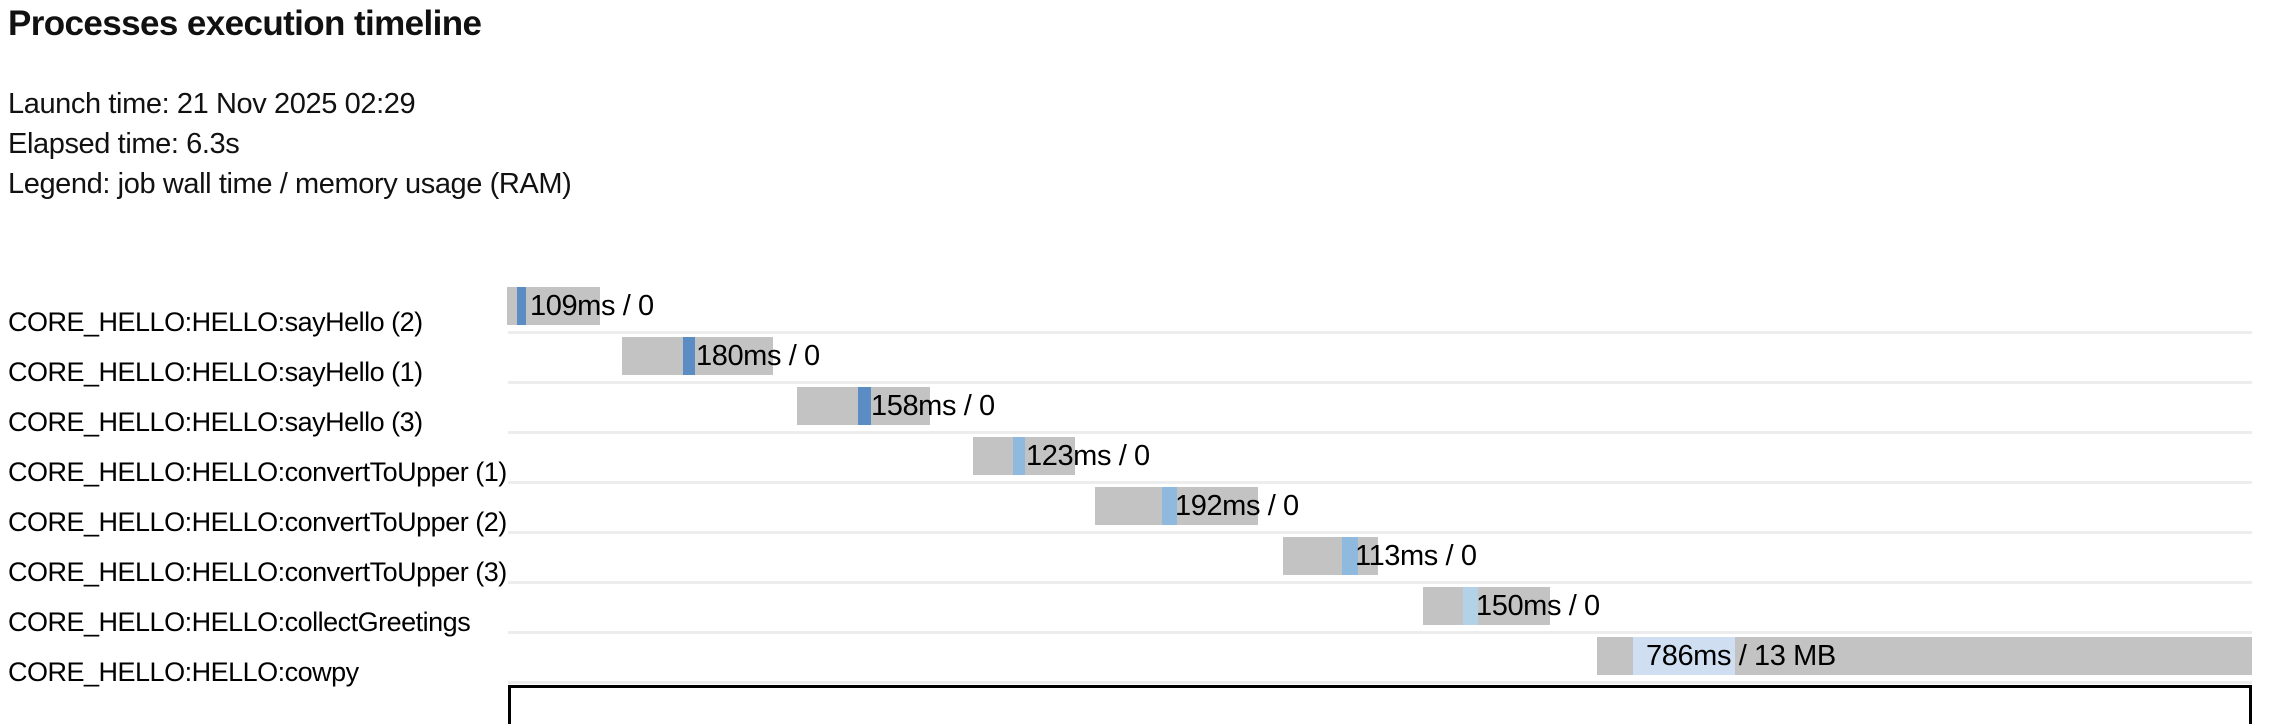 The width and height of the screenshot is (2284, 724). What do you see at coordinates (257, 572) in the screenshot?
I see `process-label: CORE_HELLO:HELLO:convertToUpper (3)` at bounding box center [257, 572].